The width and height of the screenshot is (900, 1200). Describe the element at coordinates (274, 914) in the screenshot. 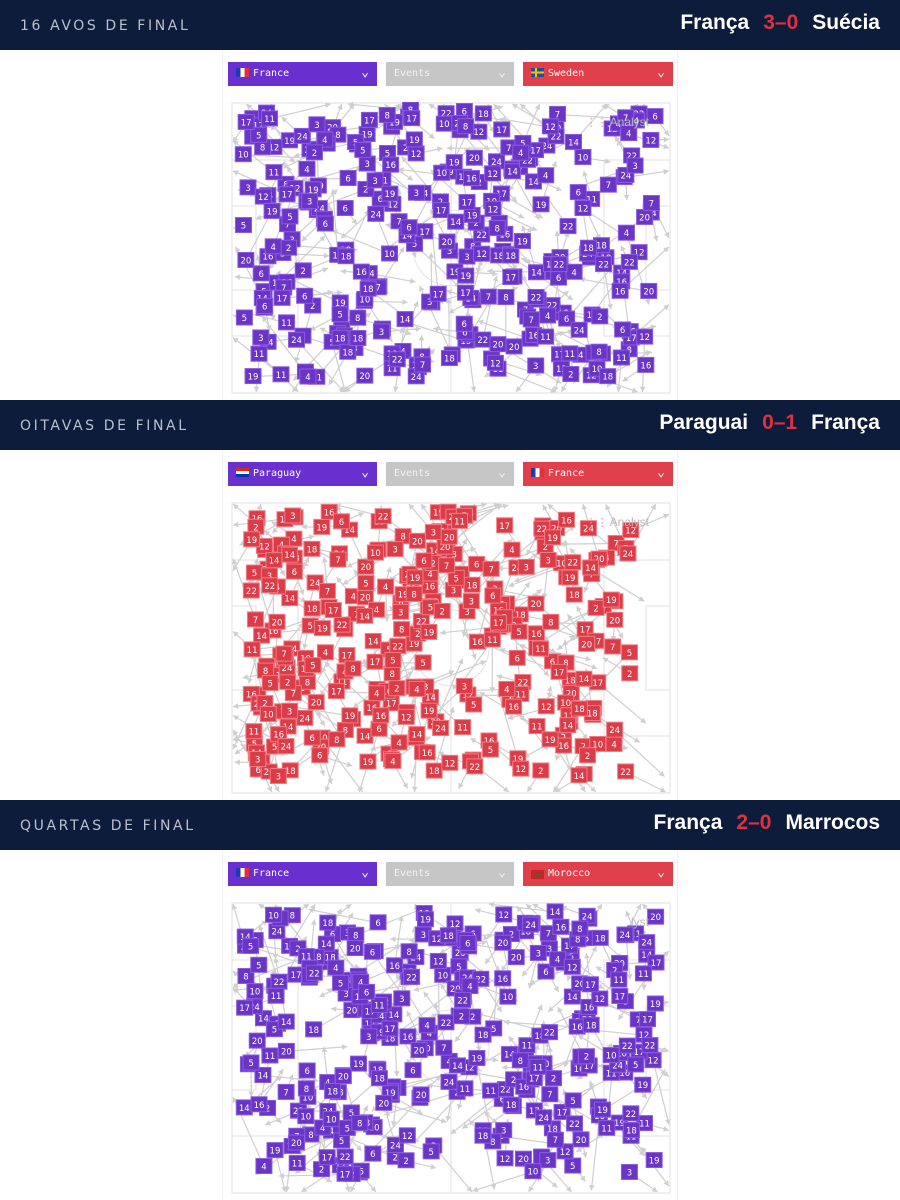

I see `player-marker: 10` at that location.